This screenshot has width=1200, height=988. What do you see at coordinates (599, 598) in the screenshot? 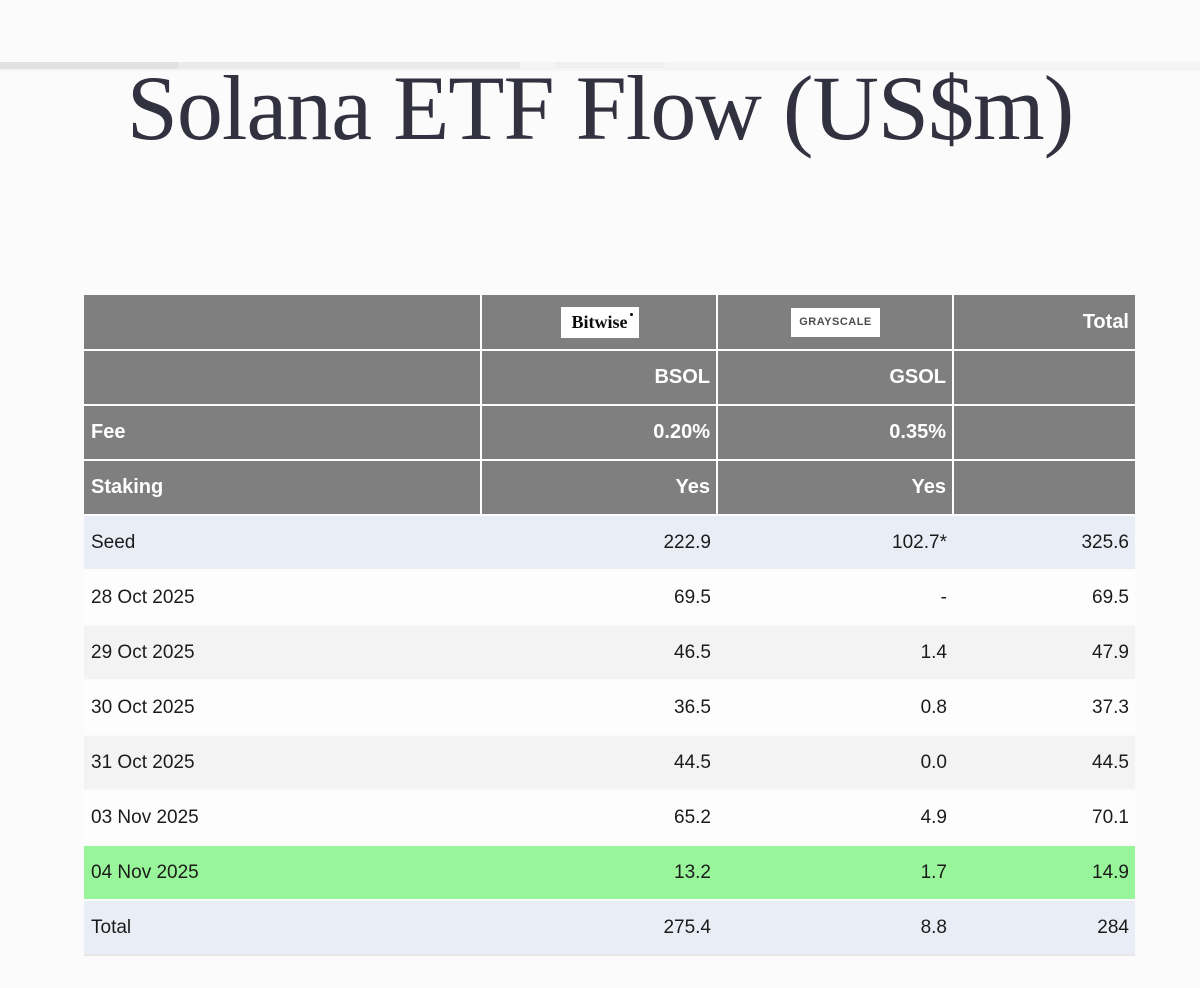
I see `bsol-value-cell: 69.5` at bounding box center [599, 598].